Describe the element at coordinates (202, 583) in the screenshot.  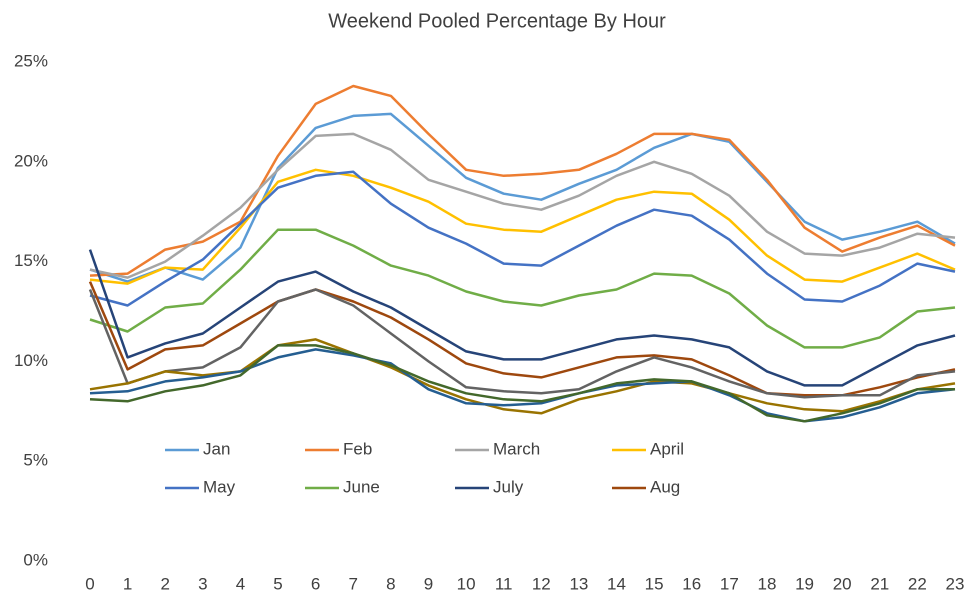
I see `x-tick-label: 3` at that location.